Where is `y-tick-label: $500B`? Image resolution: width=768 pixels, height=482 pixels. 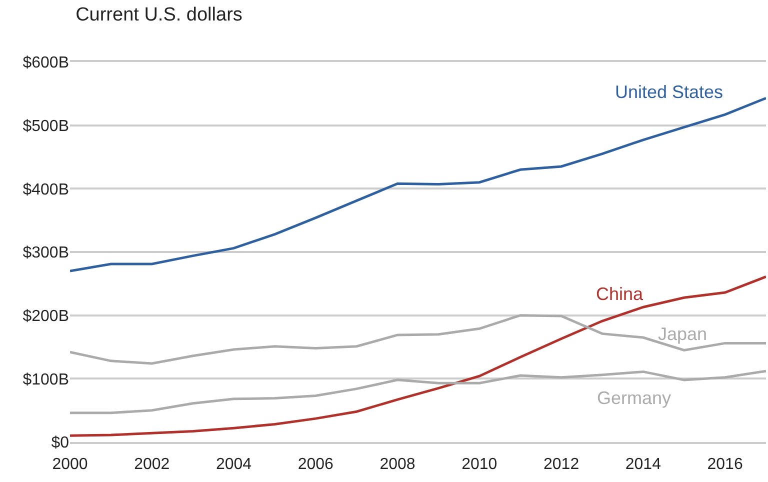 y-tick-label: $500B is located at coordinates (45, 126).